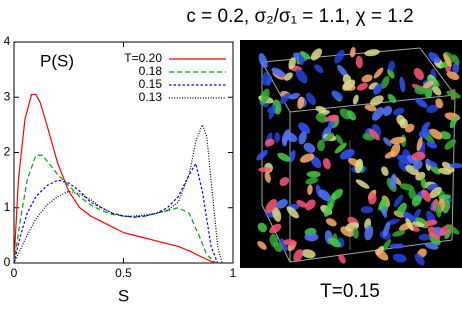  What do you see at coordinates (7, 96) in the screenshot?
I see `y-tick-label: 3` at bounding box center [7, 96].